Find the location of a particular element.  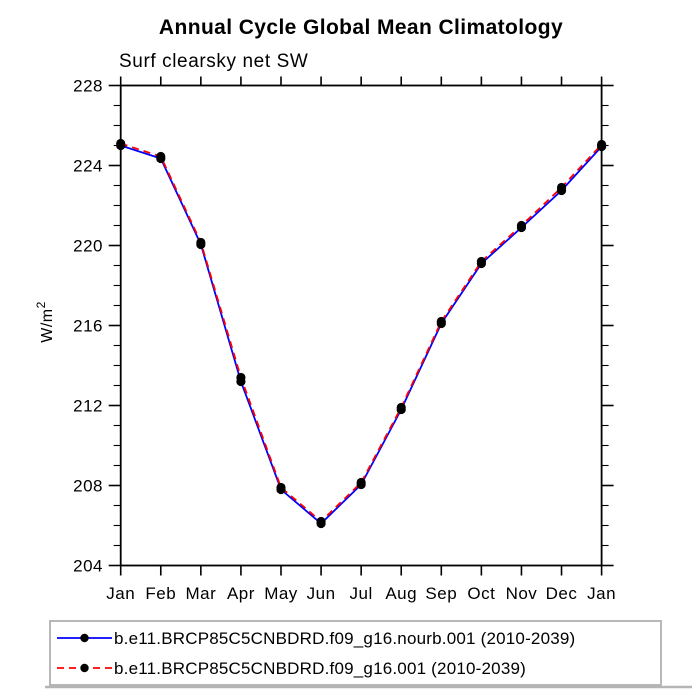

x-tick-label: Jul is located at coordinates (361, 593).